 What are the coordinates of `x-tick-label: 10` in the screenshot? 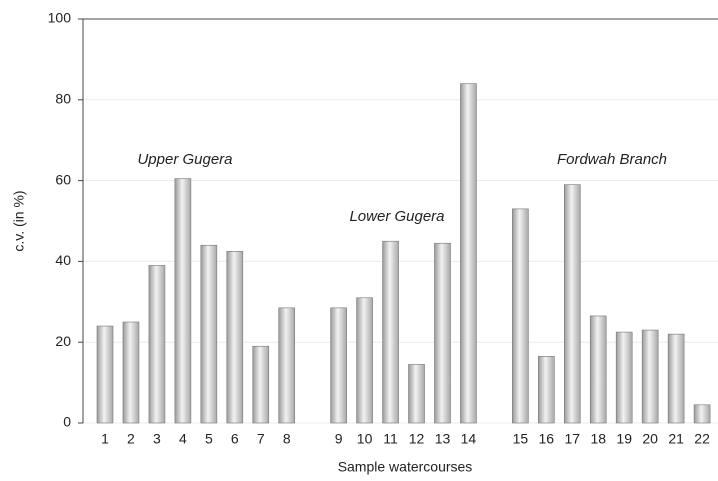 It's located at (365, 439).